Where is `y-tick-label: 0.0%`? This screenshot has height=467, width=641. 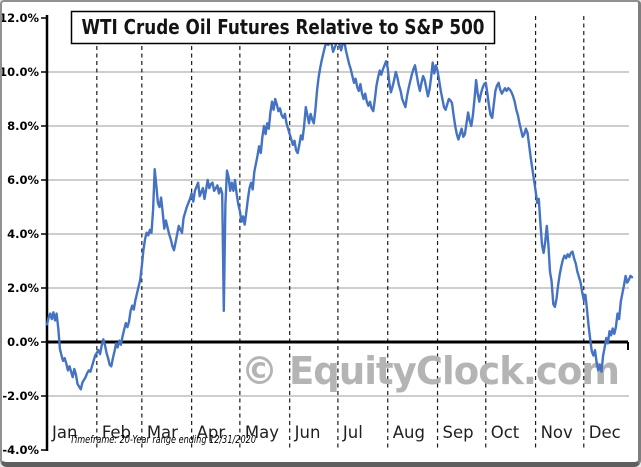 y-tick-label: 0.0% is located at coordinates (23, 342).